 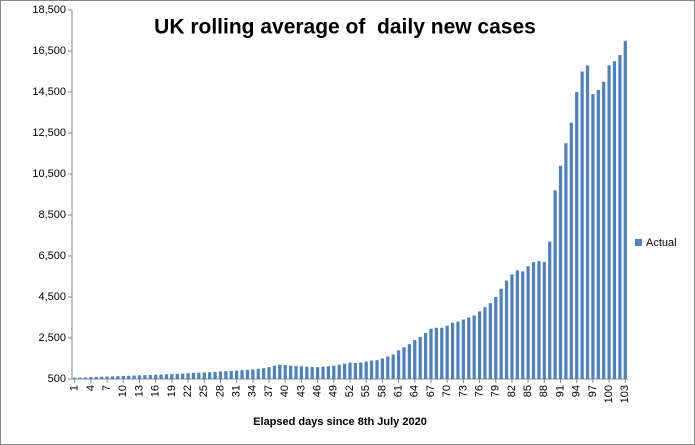 What do you see at coordinates (496, 391) in the screenshot?
I see `x-tick-label: 79` at bounding box center [496, 391].